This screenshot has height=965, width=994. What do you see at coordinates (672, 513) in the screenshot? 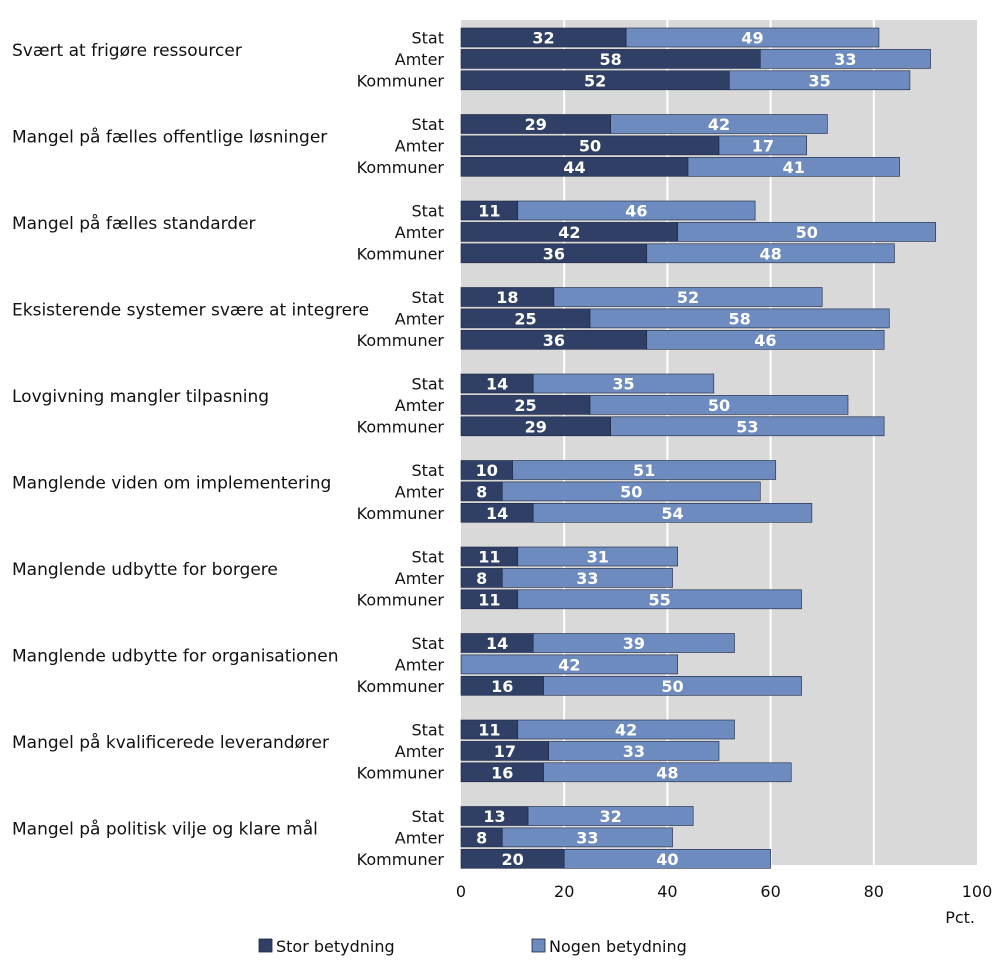
I see `value-label: 54` at bounding box center [672, 513].